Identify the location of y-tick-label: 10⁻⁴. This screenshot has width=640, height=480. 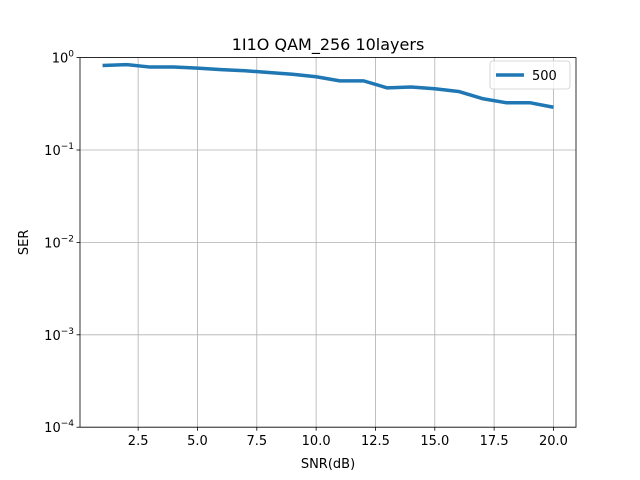
(59, 427).